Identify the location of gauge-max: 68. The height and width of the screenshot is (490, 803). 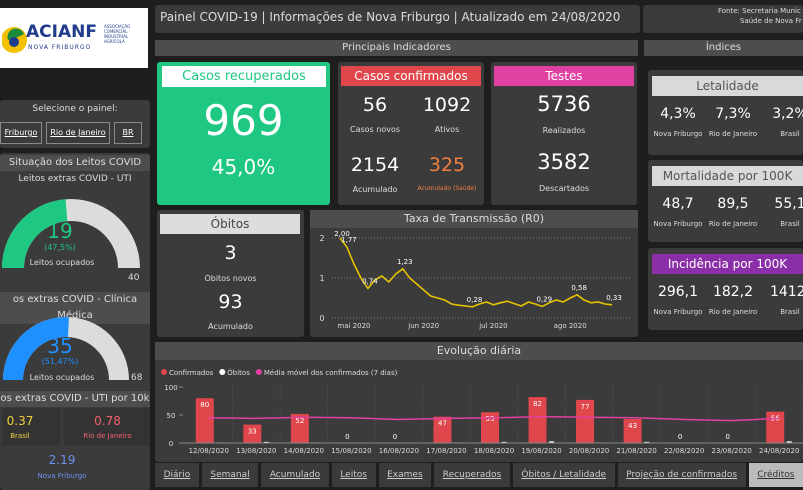
(137, 378).